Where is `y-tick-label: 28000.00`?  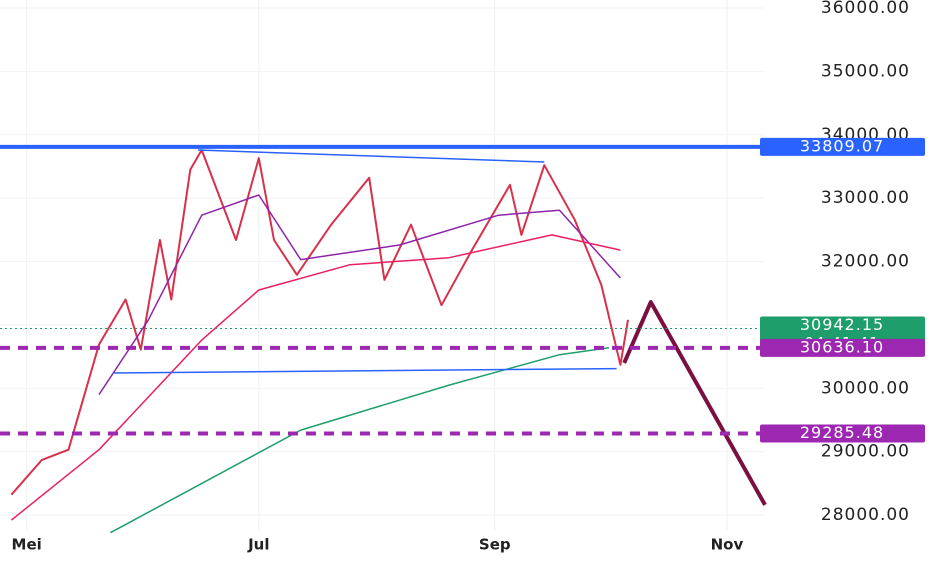
y-tick-label: 28000.00 is located at coordinates (865, 515).